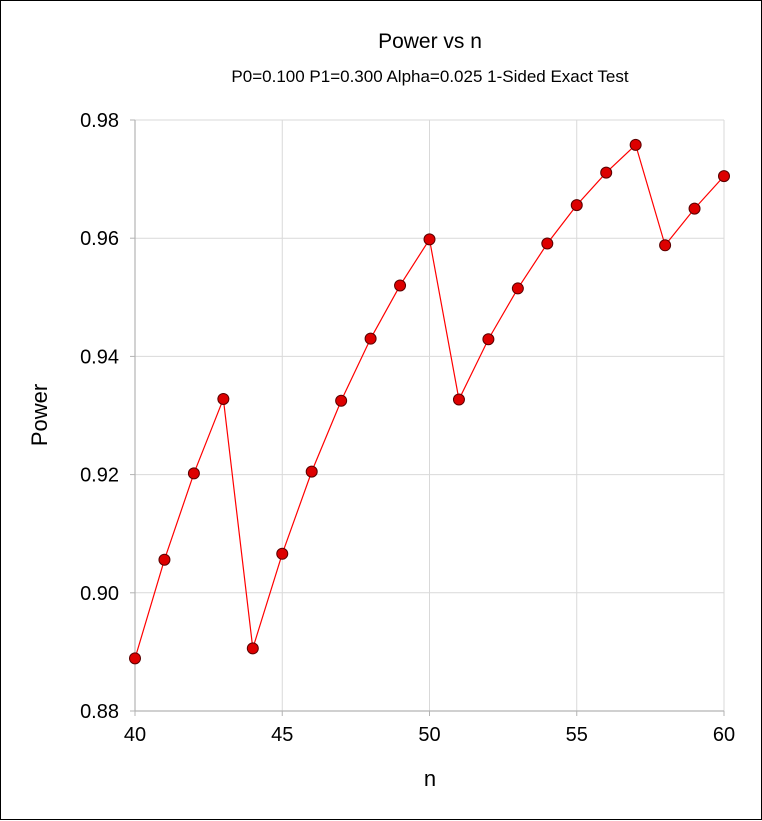 This screenshot has width=762, height=821. What do you see at coordinates (429, 735) in the screenshot?
I see `x-tick-label: 50` at bounding box center [429, 735].